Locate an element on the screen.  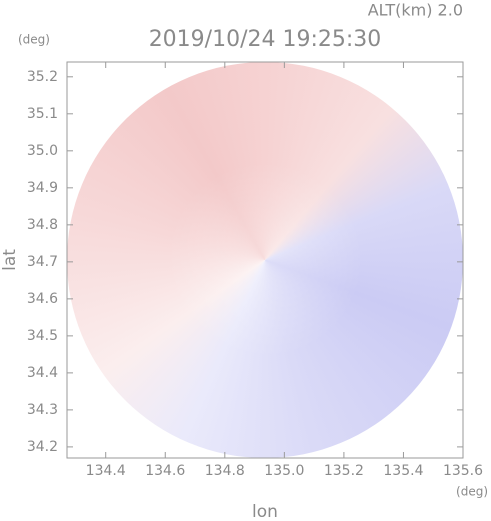
x-tick-label: 134.6 is located at coordinates (165, 471).